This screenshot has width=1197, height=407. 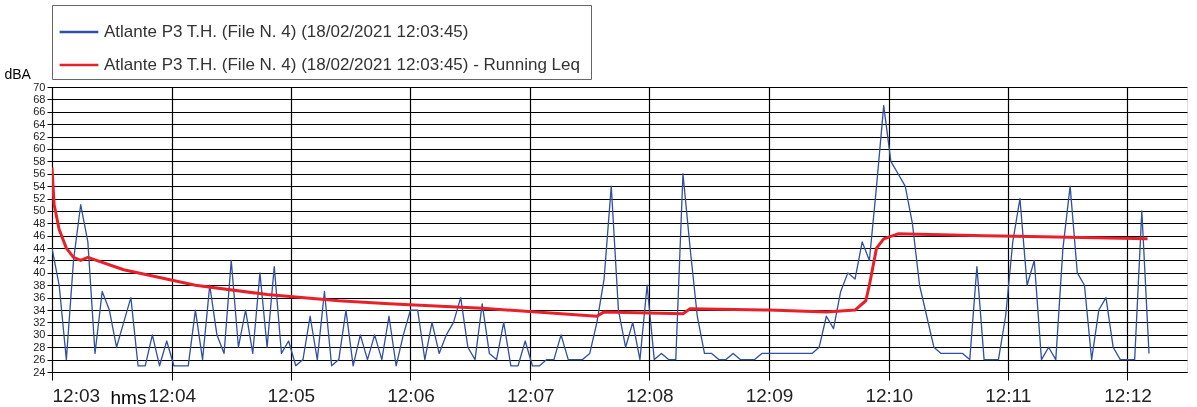 What do you see at coordinates (39, 185) in the screenshot?
I see `y-tick-label: 54` at bounding box center [39, 185].